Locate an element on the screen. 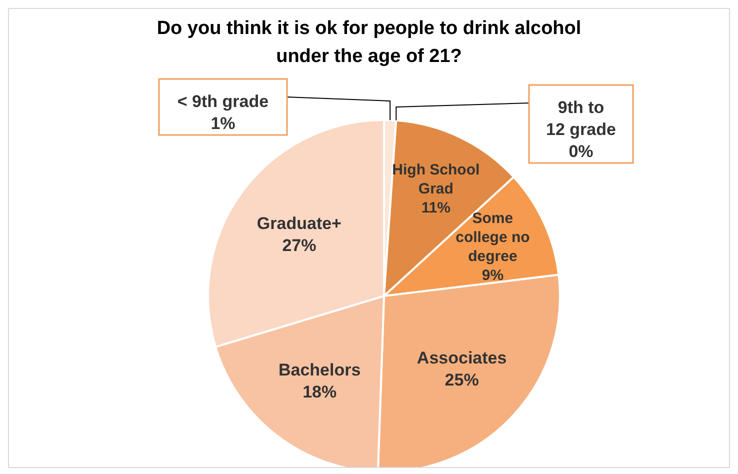 Image resolution: width=738 pixels, height=474 pixels. text: 0% is located at coordinates (581, 151).